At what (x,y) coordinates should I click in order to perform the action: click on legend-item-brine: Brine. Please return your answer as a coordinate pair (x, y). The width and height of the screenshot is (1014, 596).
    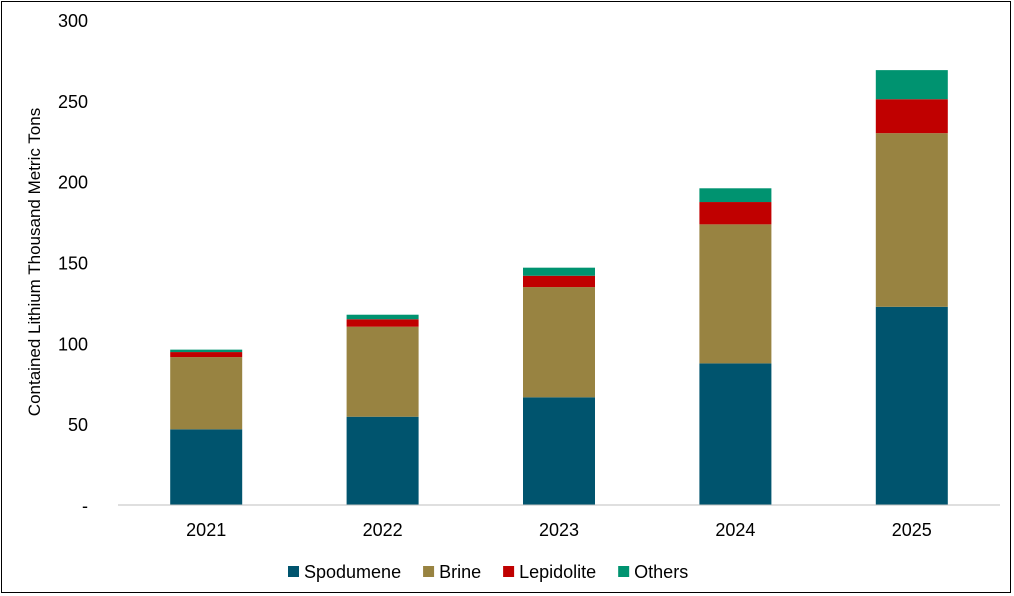
    Looking at the image, I should click on (452, 572).